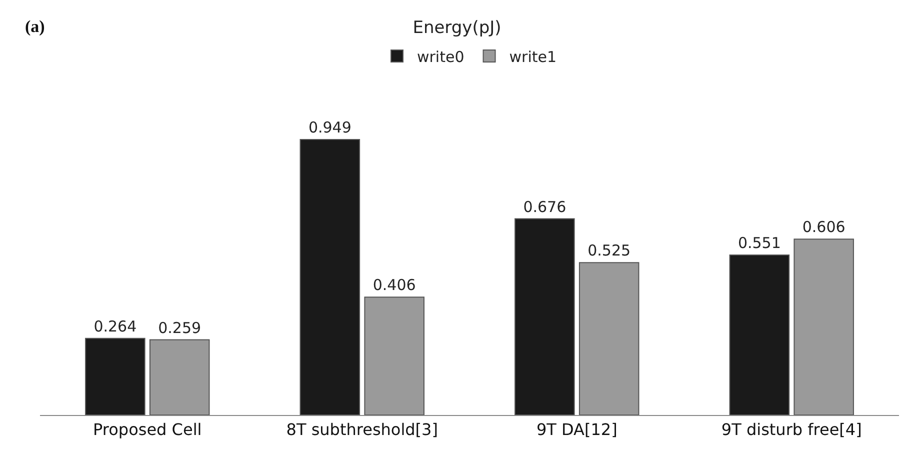  I want to click on x-tick-label: 9T disturb free[4], so click(791, 430).